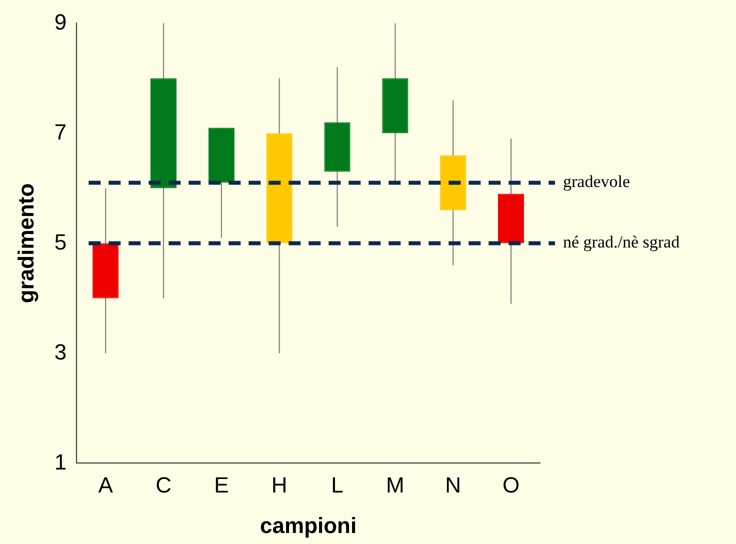  Describe the element at coordinates (60, 461) in the screenshot. I see `y-tick-label: 1` at that location.